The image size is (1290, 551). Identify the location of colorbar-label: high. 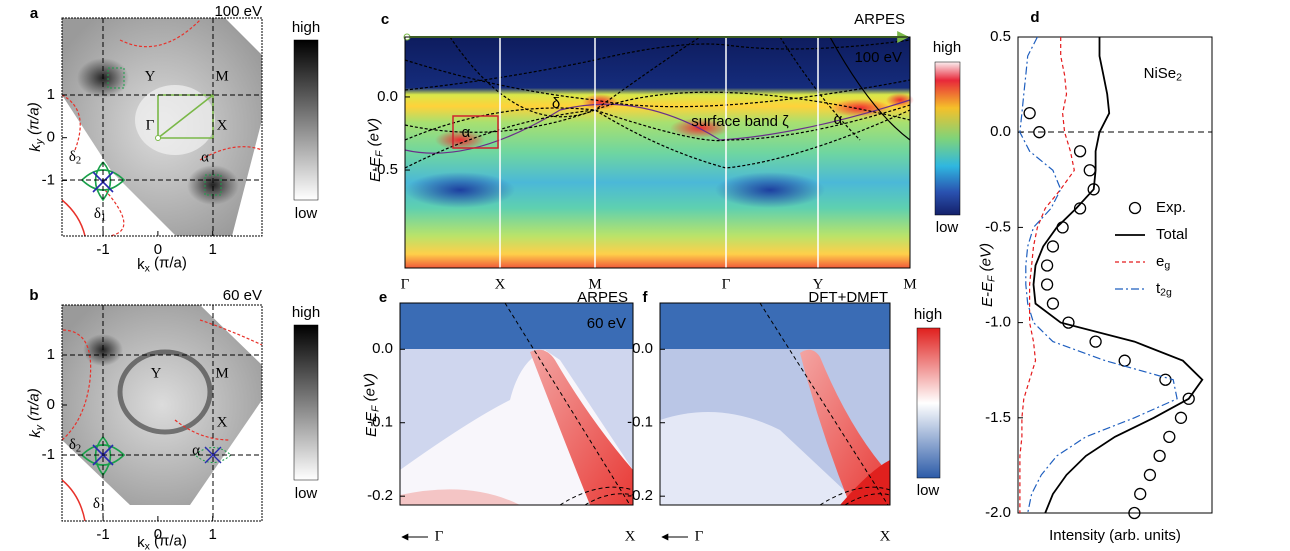
(928, 314).